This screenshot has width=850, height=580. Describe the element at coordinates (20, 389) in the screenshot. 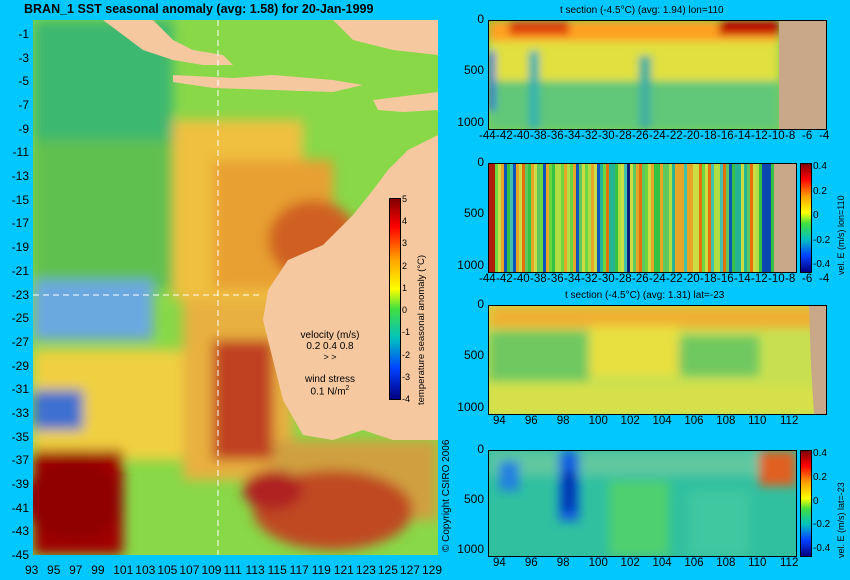

I see `lat-tick-label: -31` at that location.